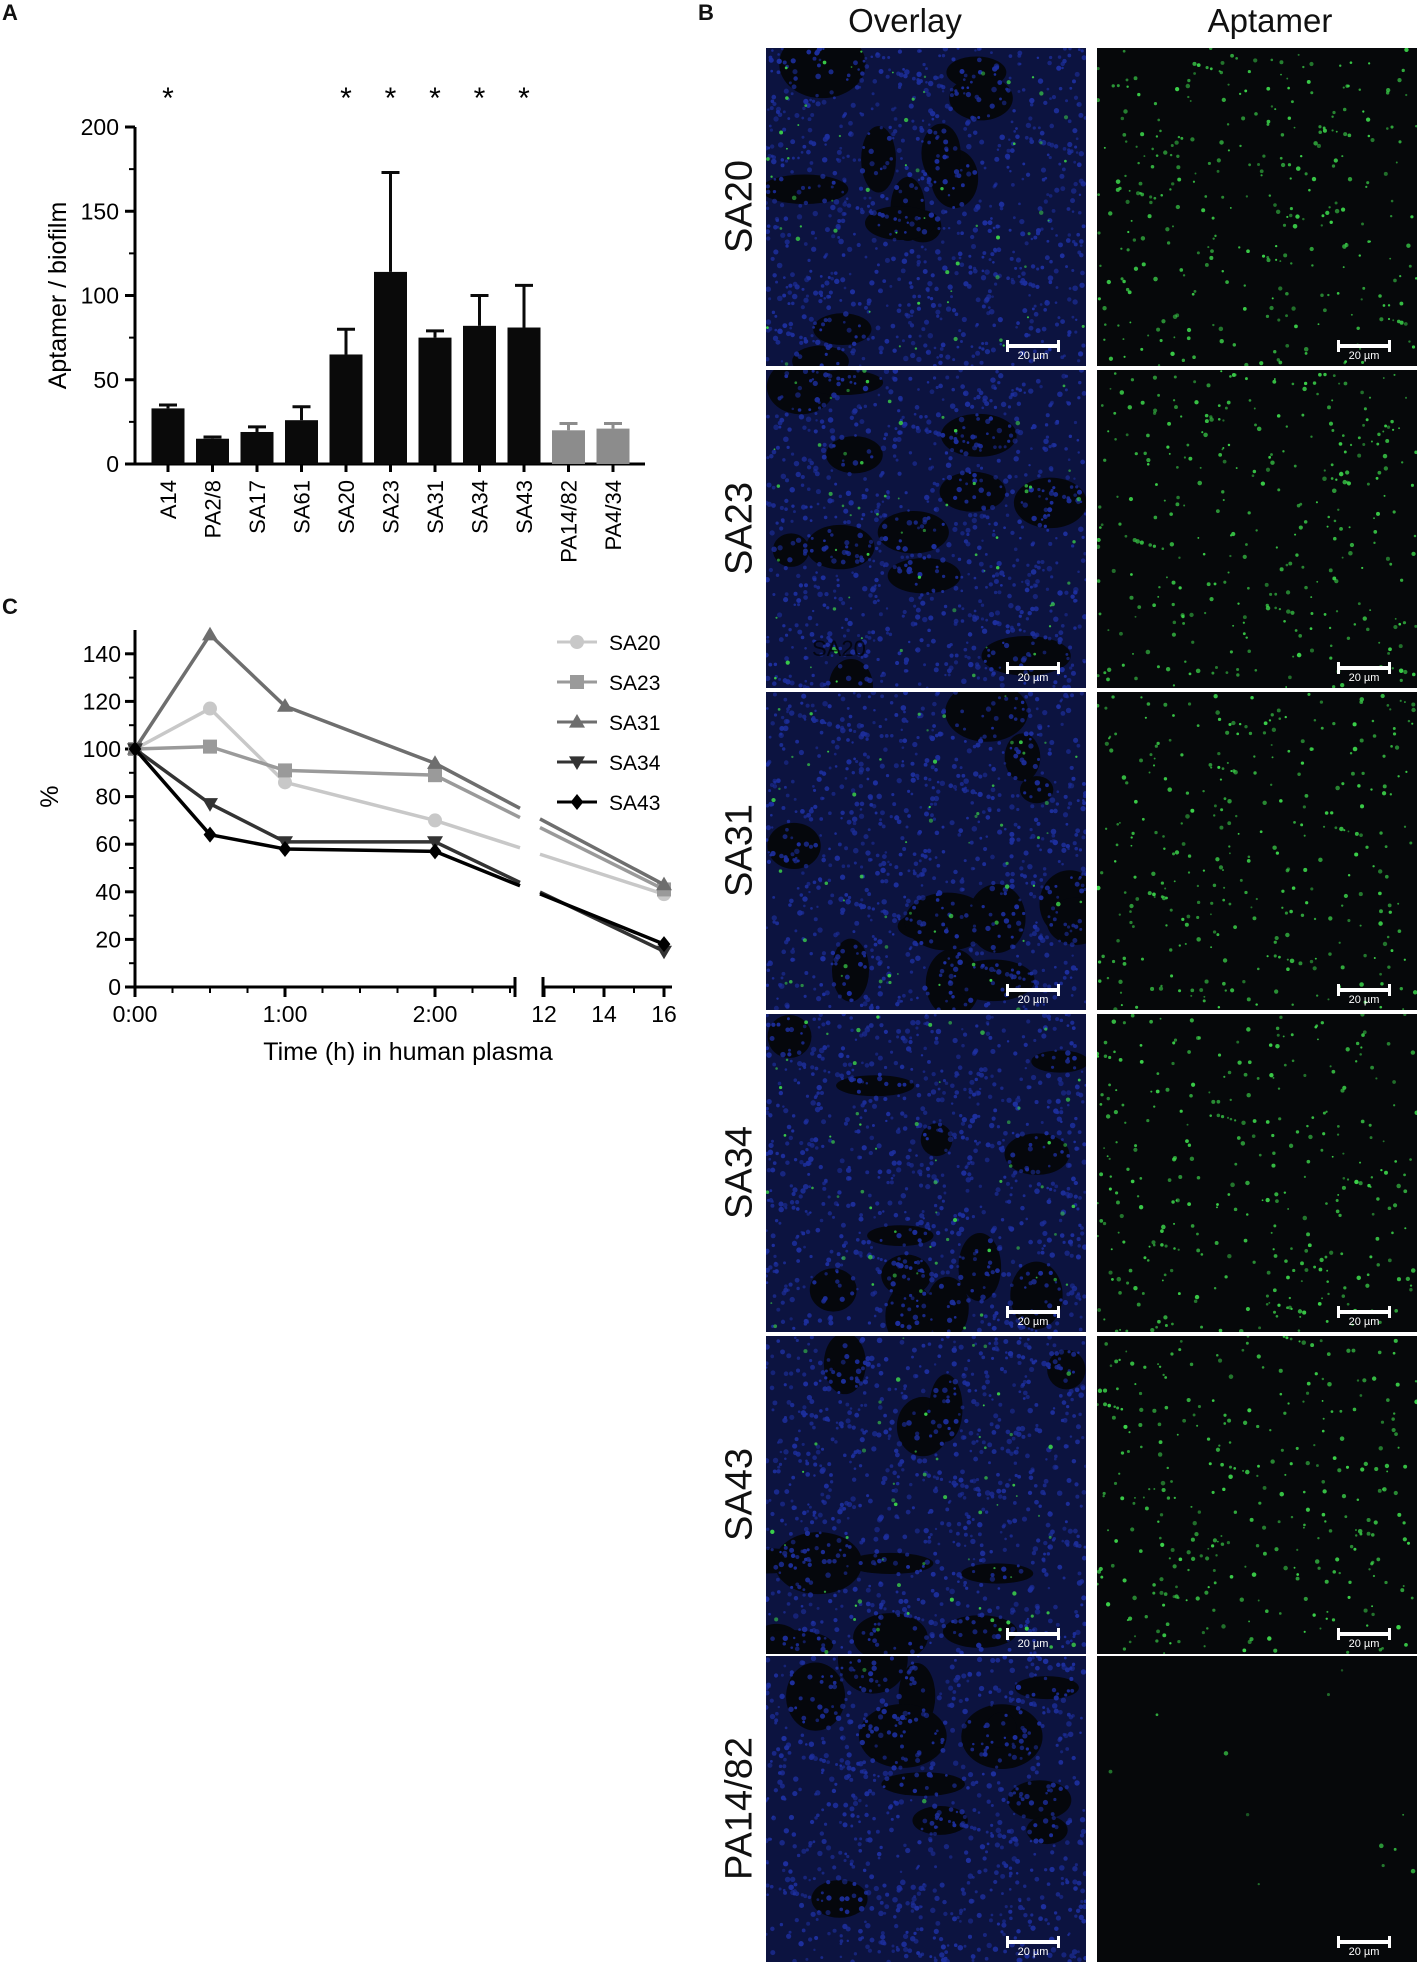 This screenshot has height=1969, width=1417. I want to click on x-tick-label: SA43, so click(524, 507).